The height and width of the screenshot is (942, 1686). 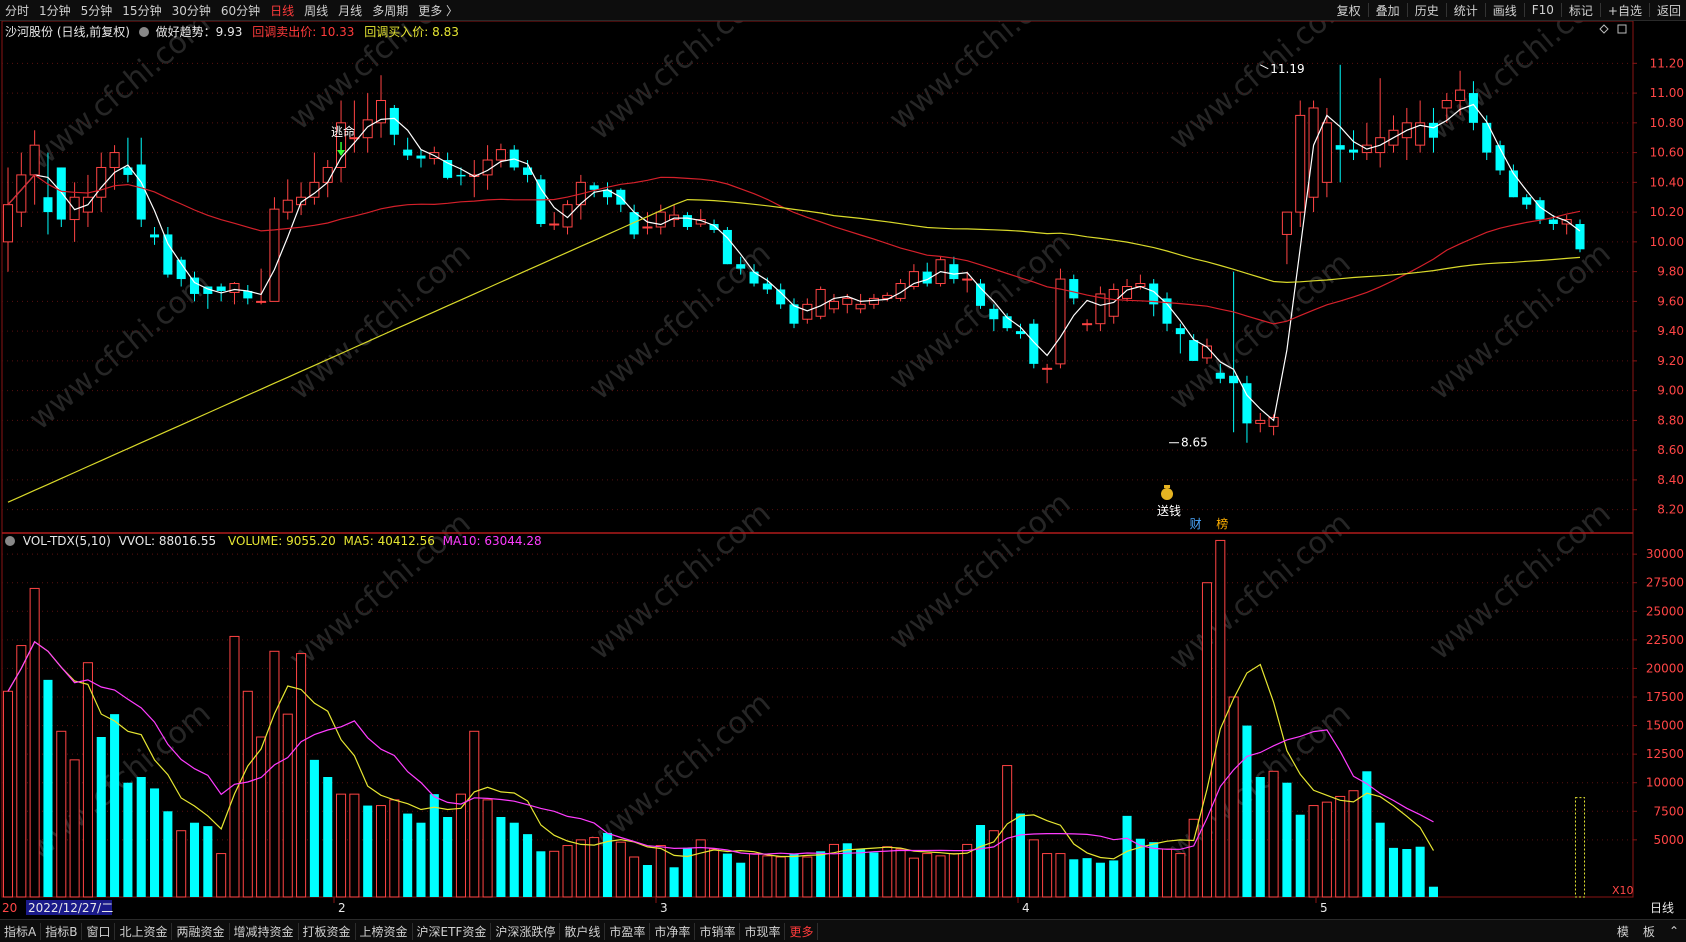 What do you see at coordinates (1622, 931) in the screenshot?
I see `bottom-right-button: 模` at bounding box center [1622, 931].